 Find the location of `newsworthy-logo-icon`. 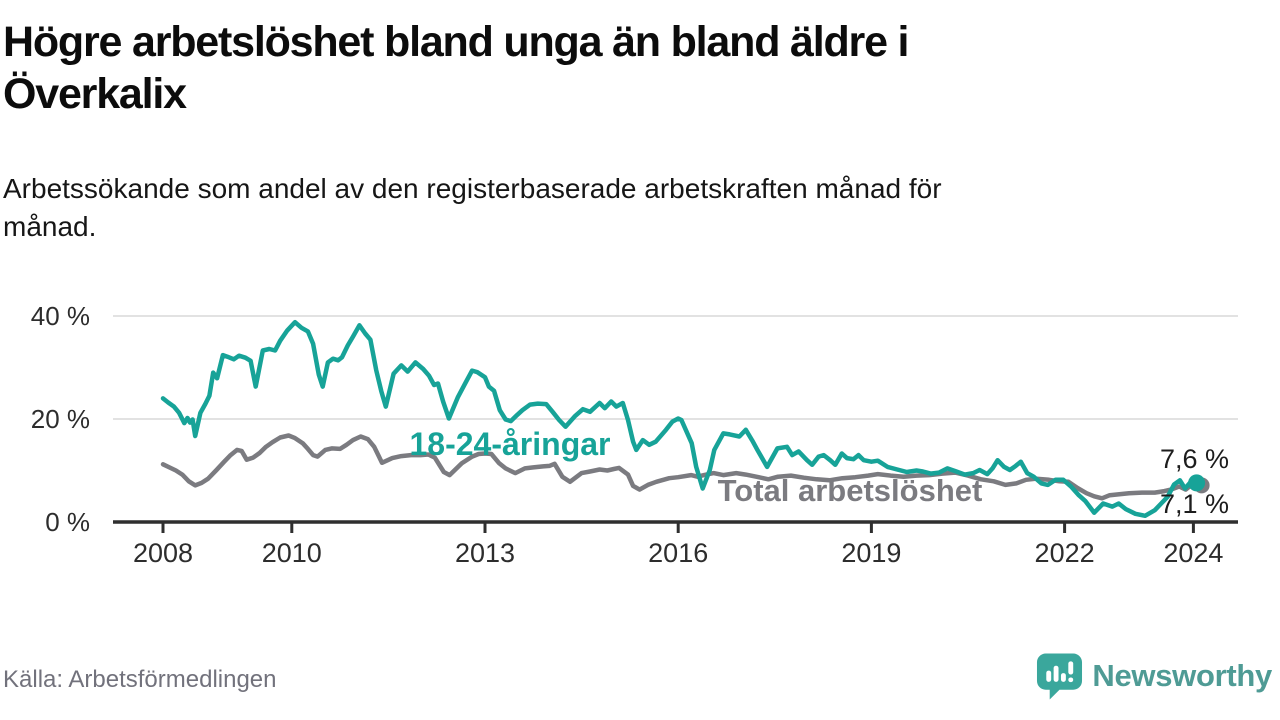

newsworthy-logo-icon is located at coordinates (1059, 676).